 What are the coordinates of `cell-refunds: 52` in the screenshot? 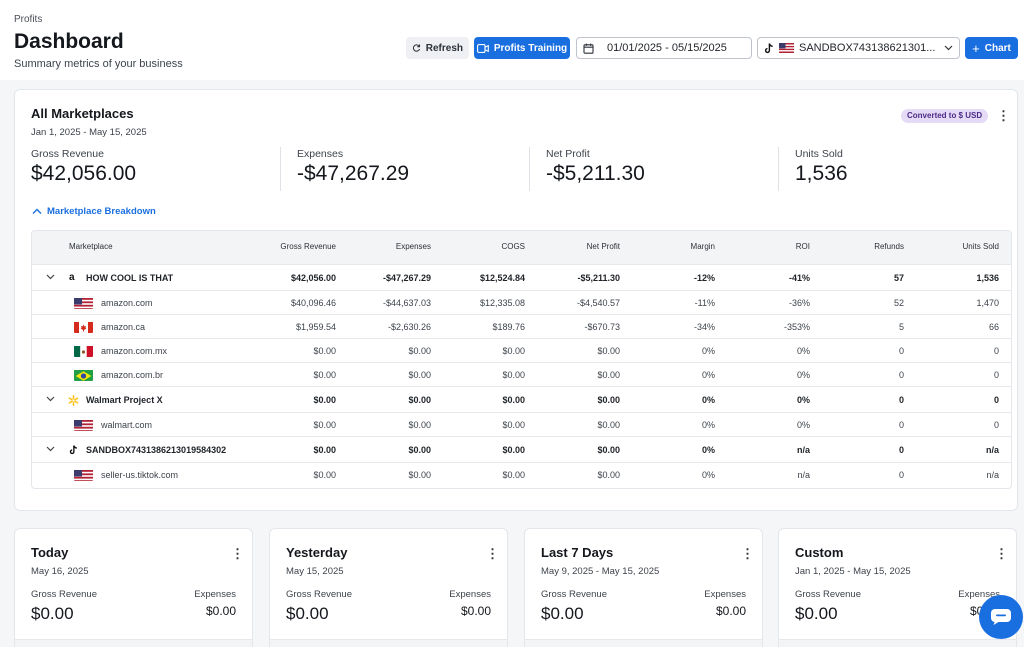 It's located at (898, 303).